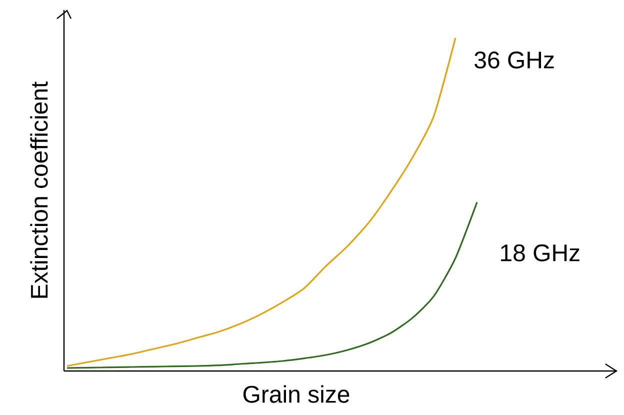  Describe the element at coordinates (514, 59) in the screenshot. I see `series-label: 36 GHz` at that location.